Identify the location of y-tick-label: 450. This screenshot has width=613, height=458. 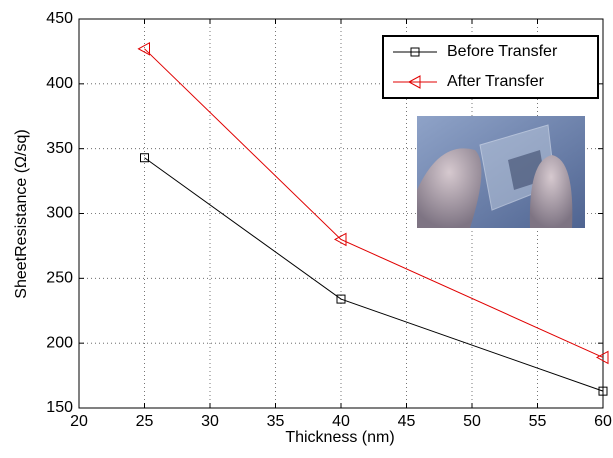
(59, 18).